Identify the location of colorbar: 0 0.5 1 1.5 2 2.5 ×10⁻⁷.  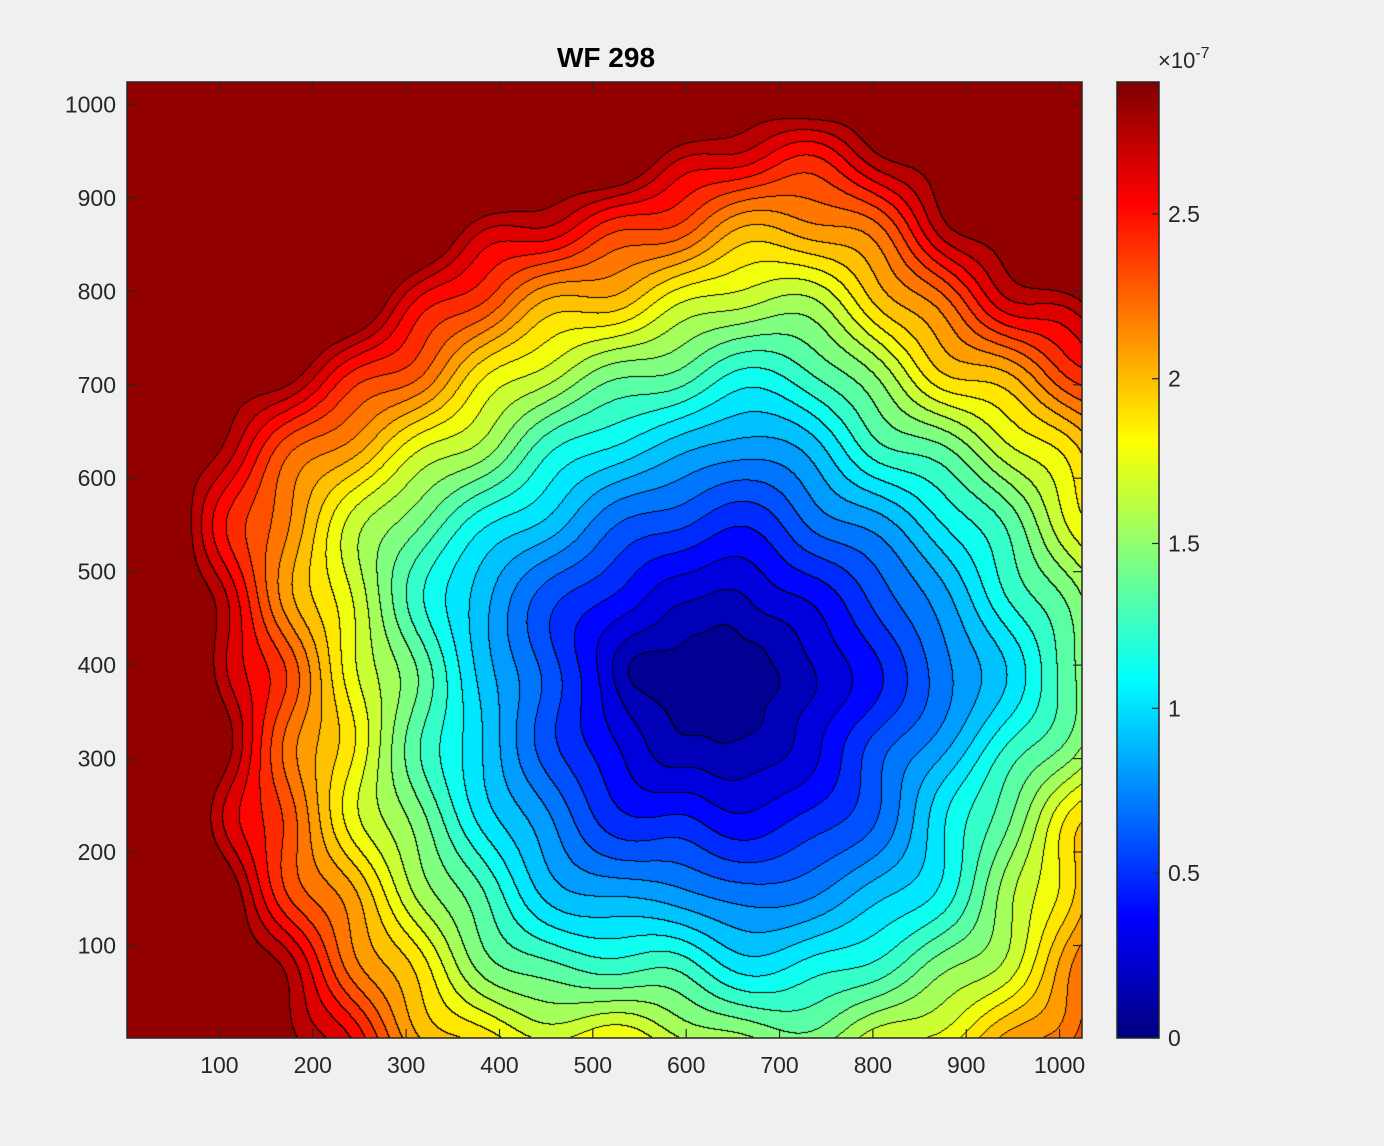
(1163, 548).